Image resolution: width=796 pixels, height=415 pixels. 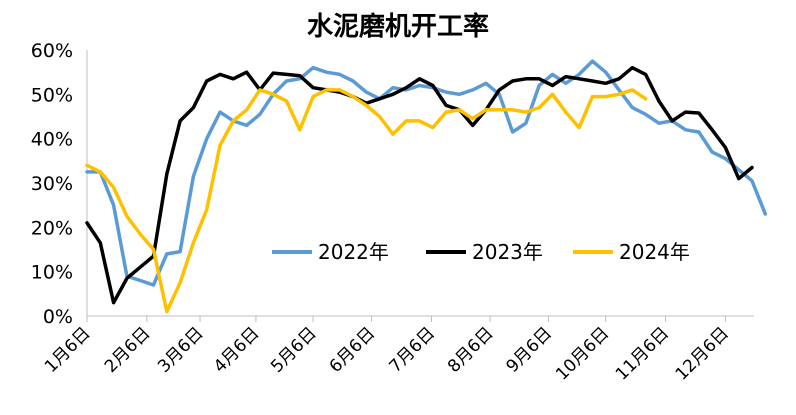 I want to click on y-tick-label: 20%, so click(x=52, y=228).